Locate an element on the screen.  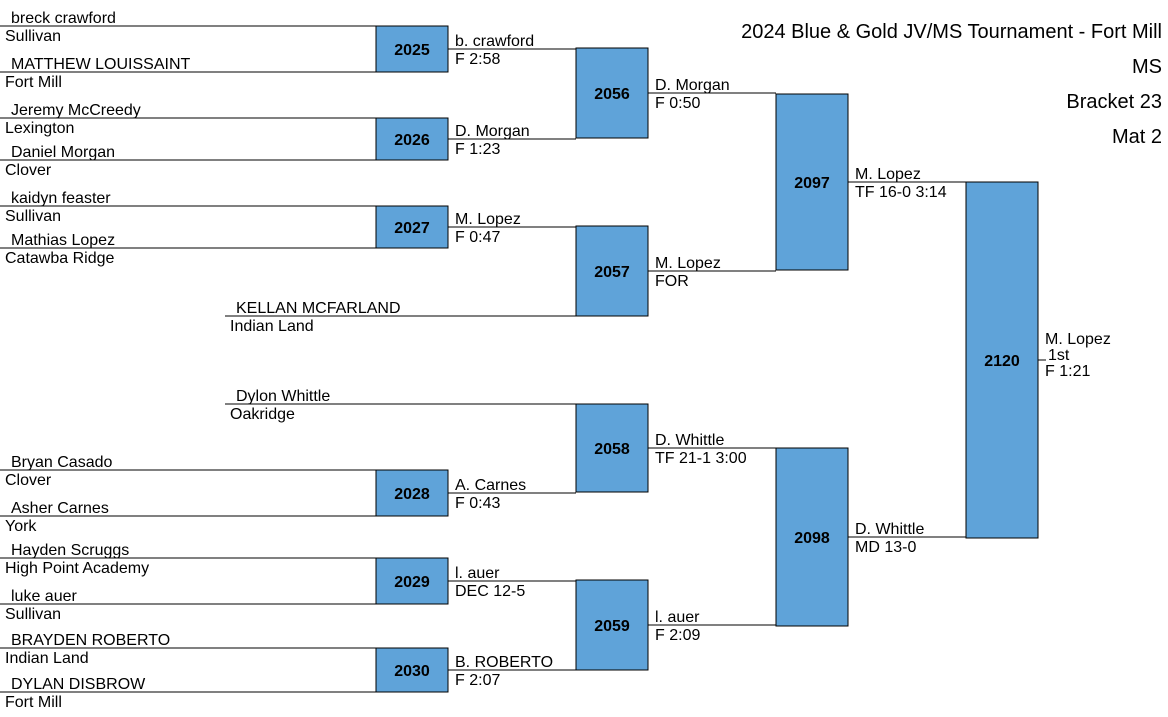
bout-result: F 0:47 is located at coordinates (477, 237).